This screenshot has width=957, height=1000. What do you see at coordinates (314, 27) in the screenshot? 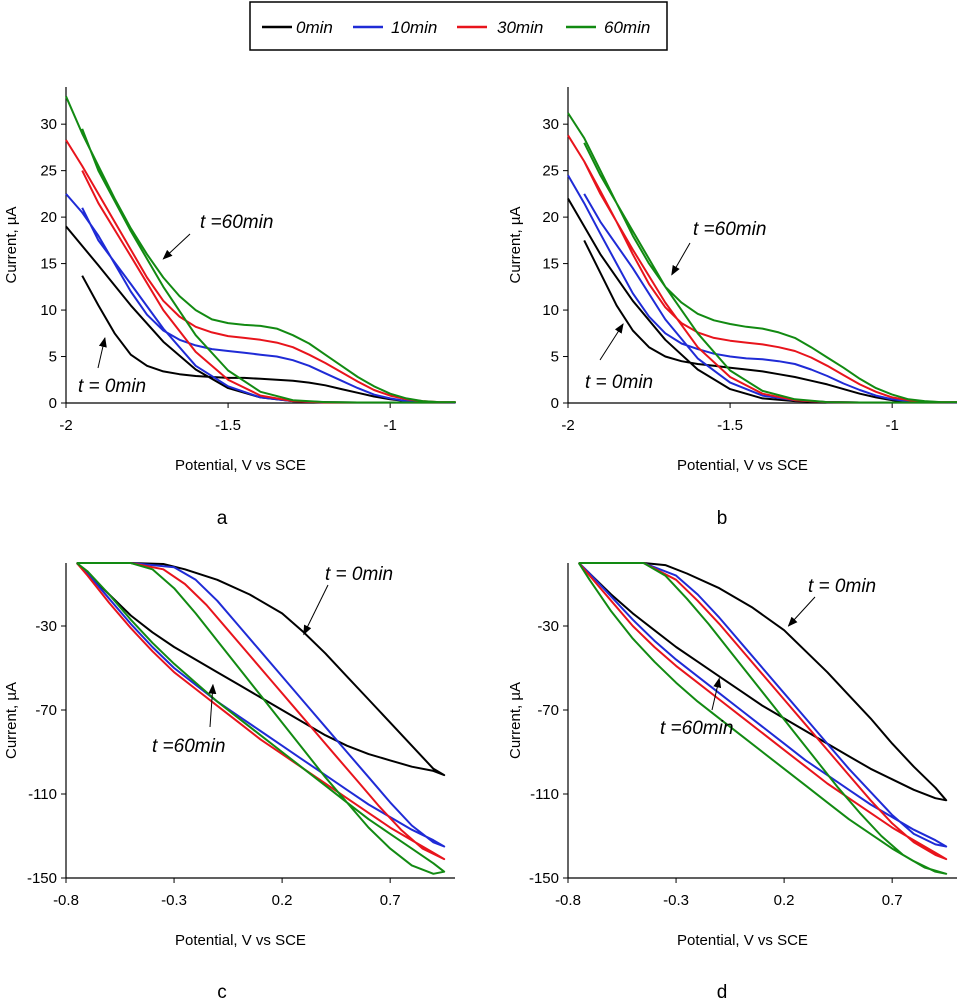
I see `legend-label-0min: 0min` at bounding box center [314, 27].